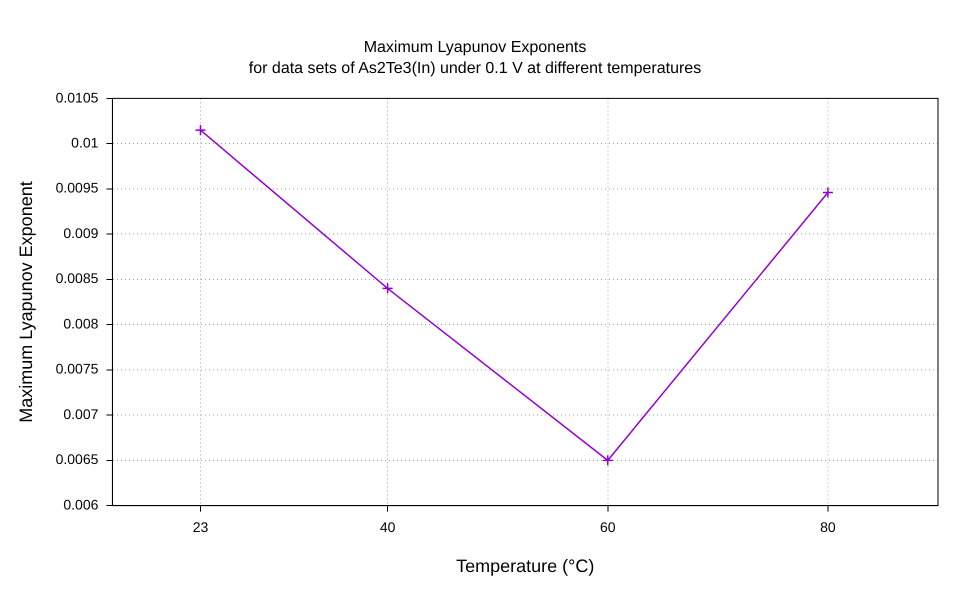 The image size is (966, 590). I want to click on chart-title: Maximum Lyapunov Exponents, so click(475, 47).